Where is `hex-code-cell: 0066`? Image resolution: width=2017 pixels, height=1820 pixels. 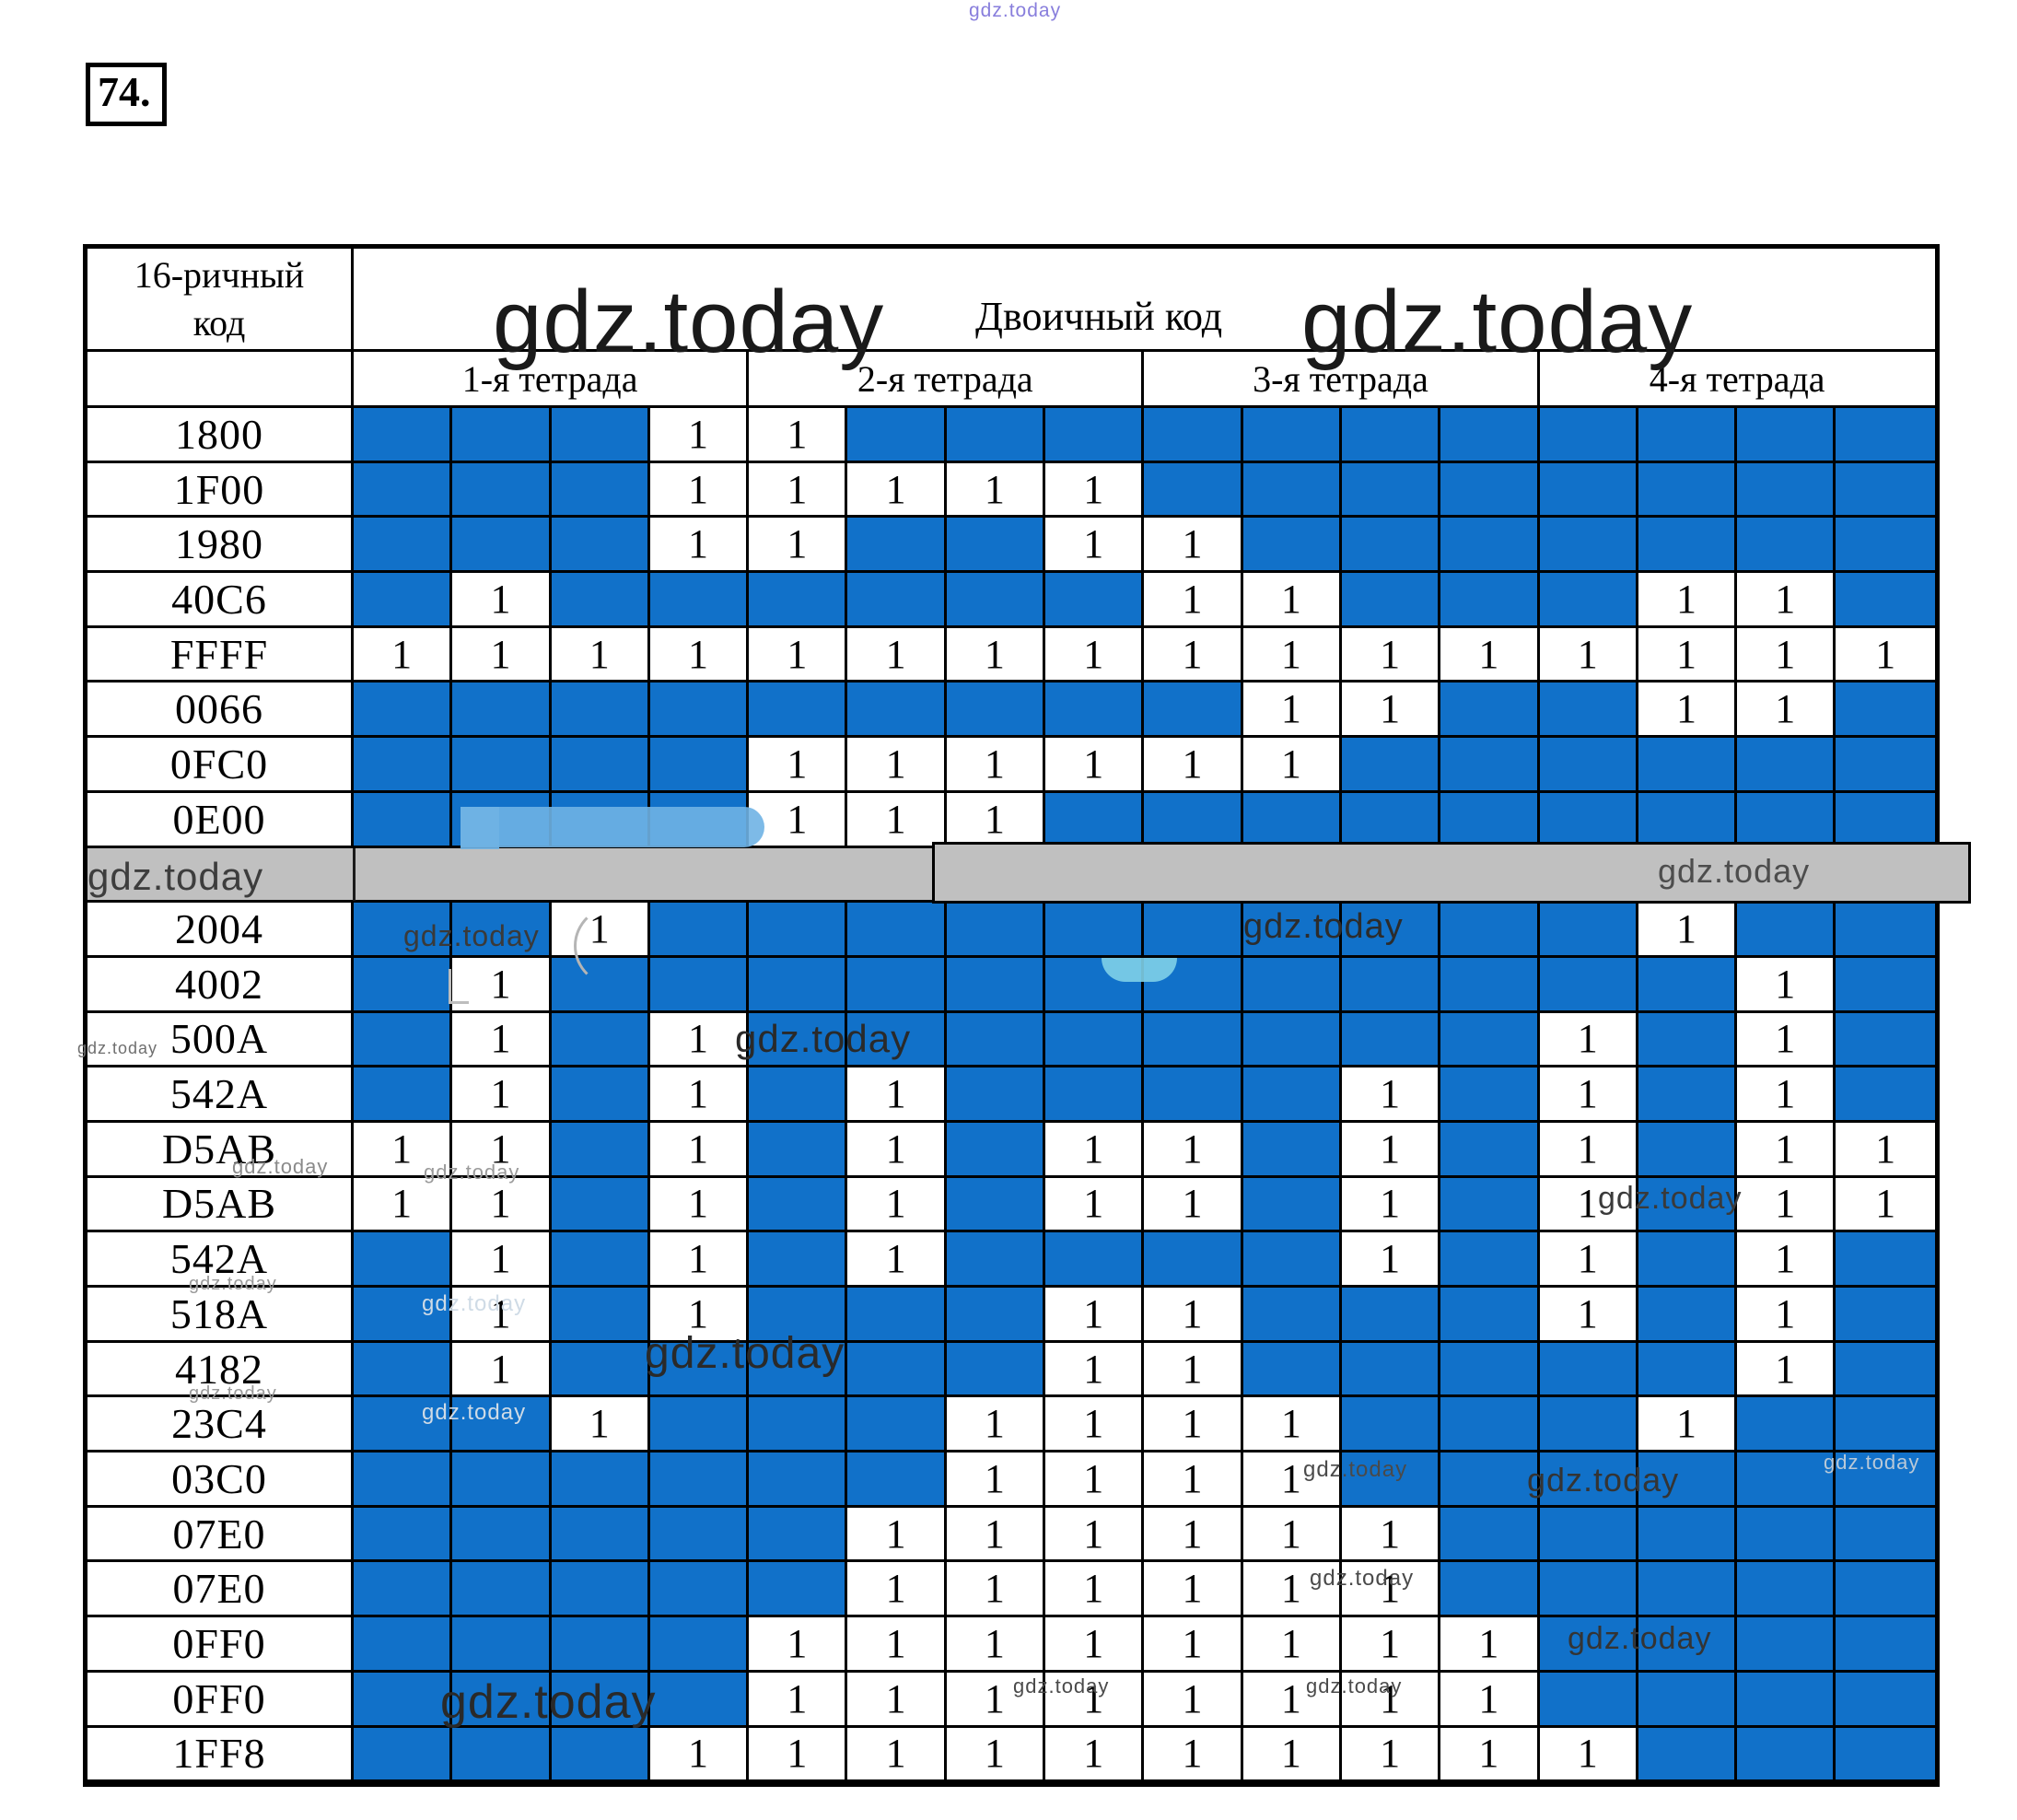
hex-code-cell: 0066 is located at coordinates (220, 710).